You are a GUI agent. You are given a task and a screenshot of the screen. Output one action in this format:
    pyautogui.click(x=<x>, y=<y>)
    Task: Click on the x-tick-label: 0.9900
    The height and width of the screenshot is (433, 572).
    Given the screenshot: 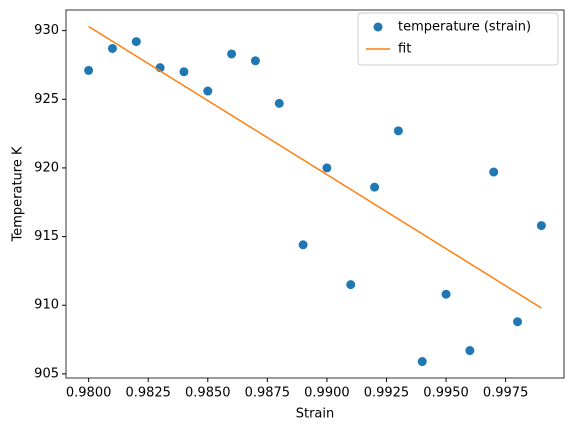 What is the action you would take?
    pyautogui.click(x=327, y=393)
    